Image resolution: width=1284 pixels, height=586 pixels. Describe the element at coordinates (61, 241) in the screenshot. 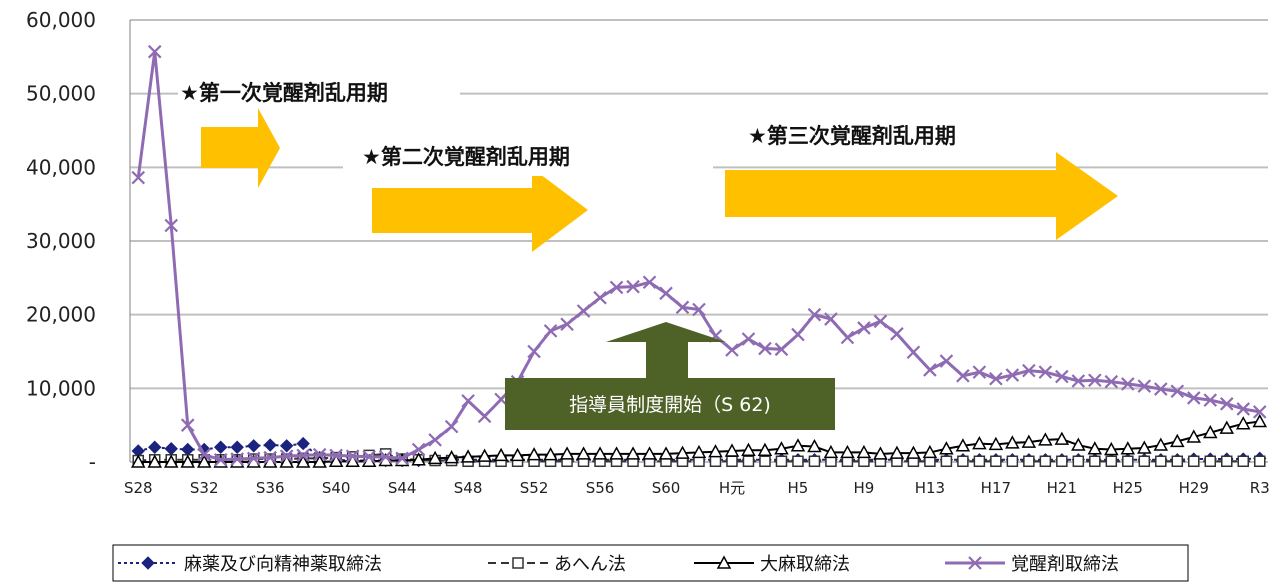

I see `y-tick-label: 30,000` at that location.